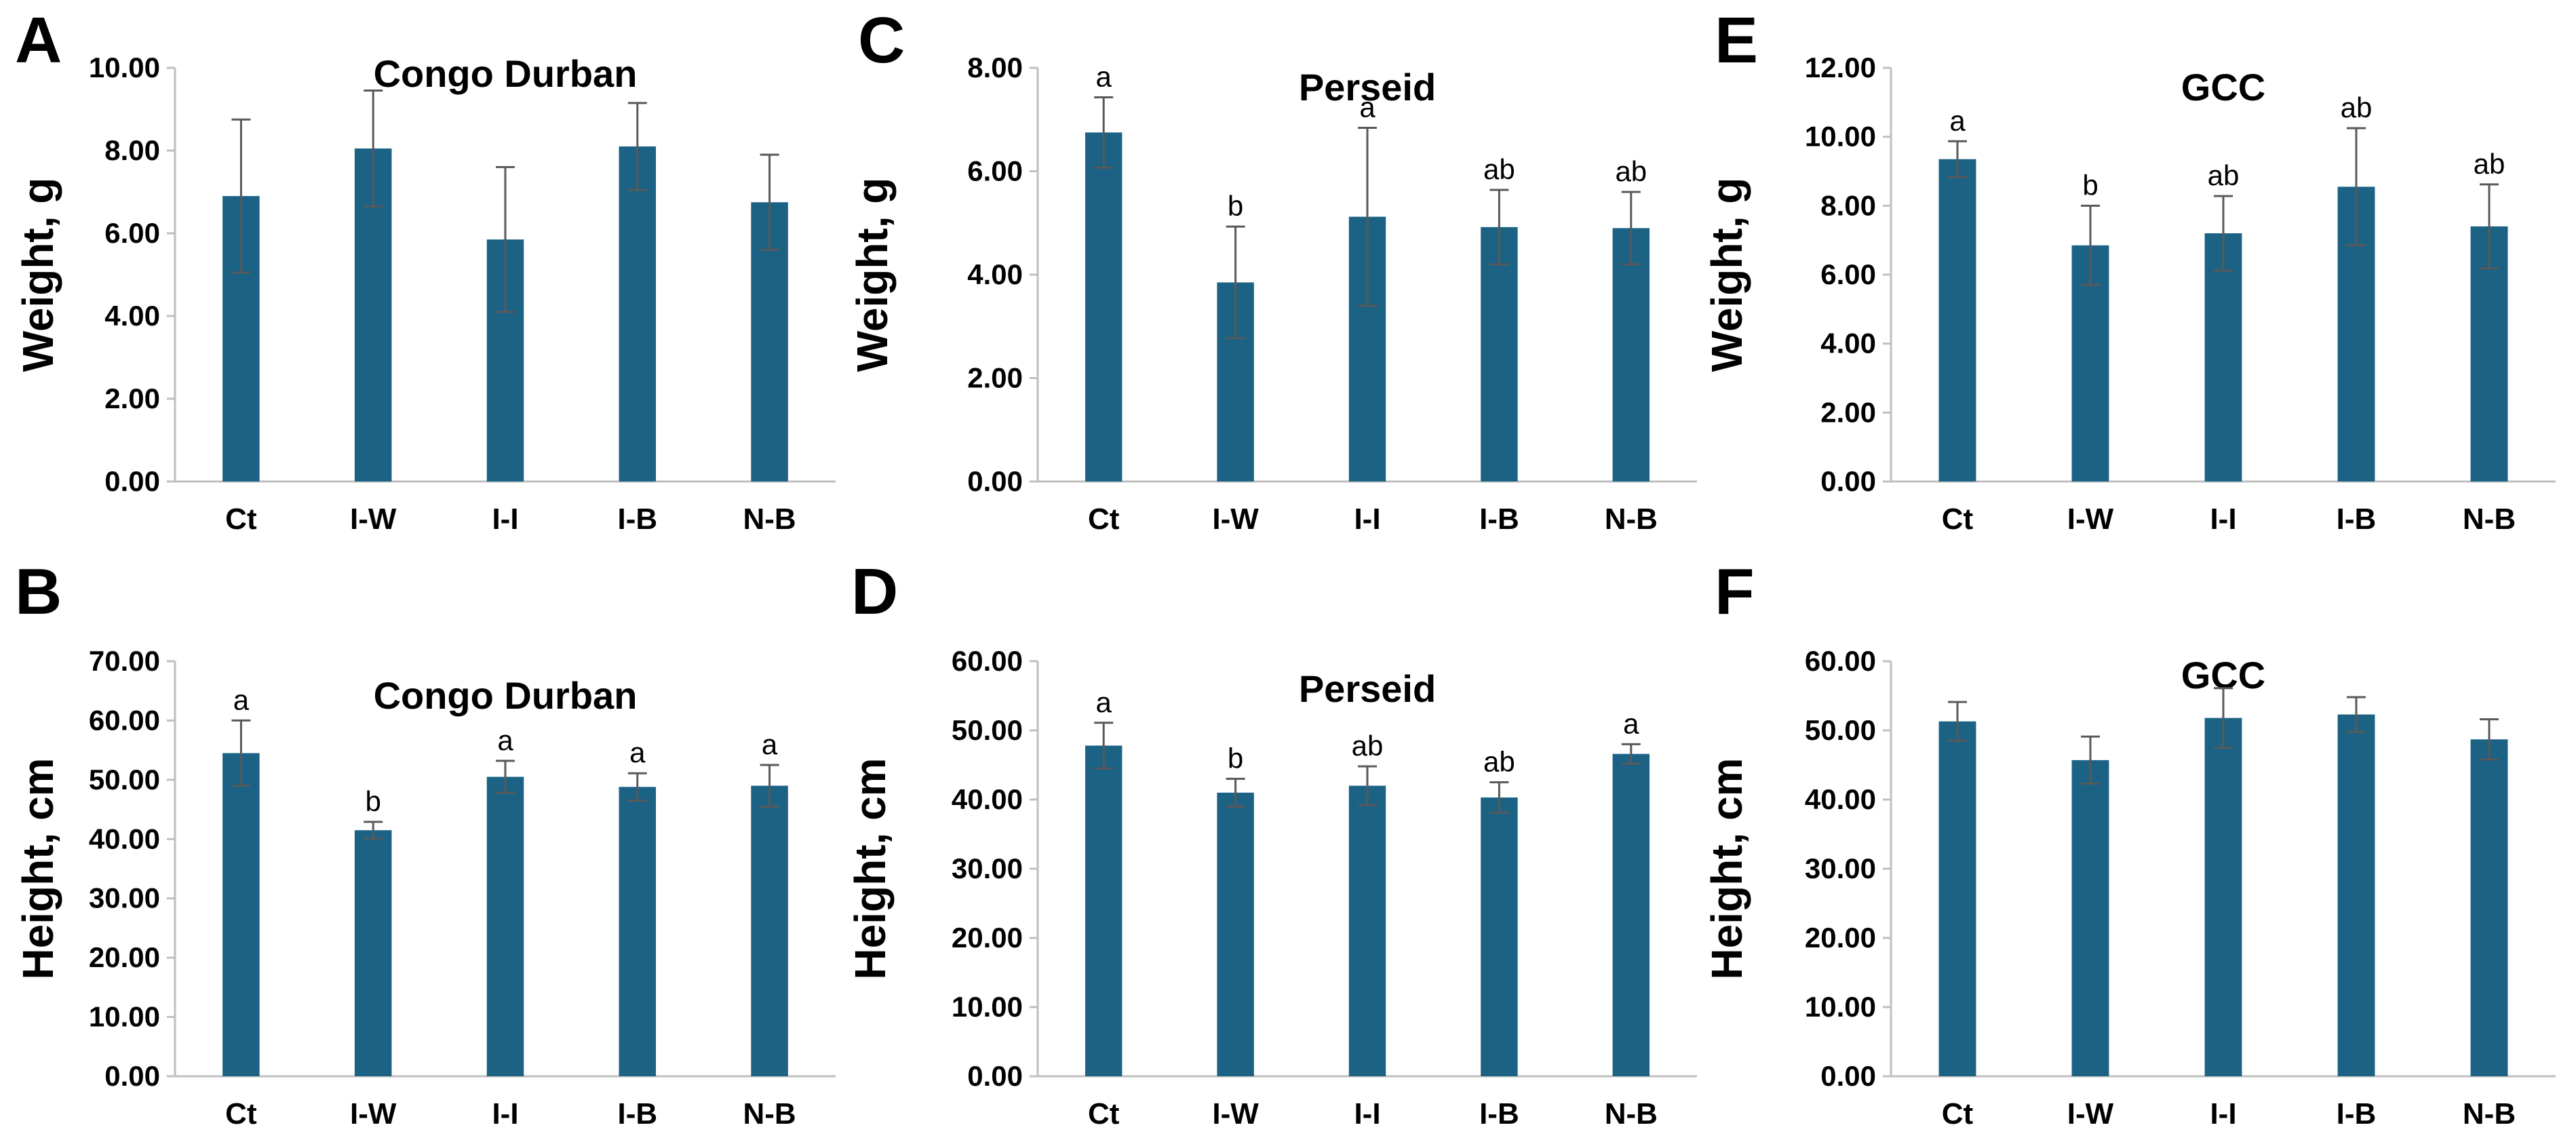 The width and height of the screenshot is (2576, 1140). I want to click on panel-letter: B, so click(38, 591).